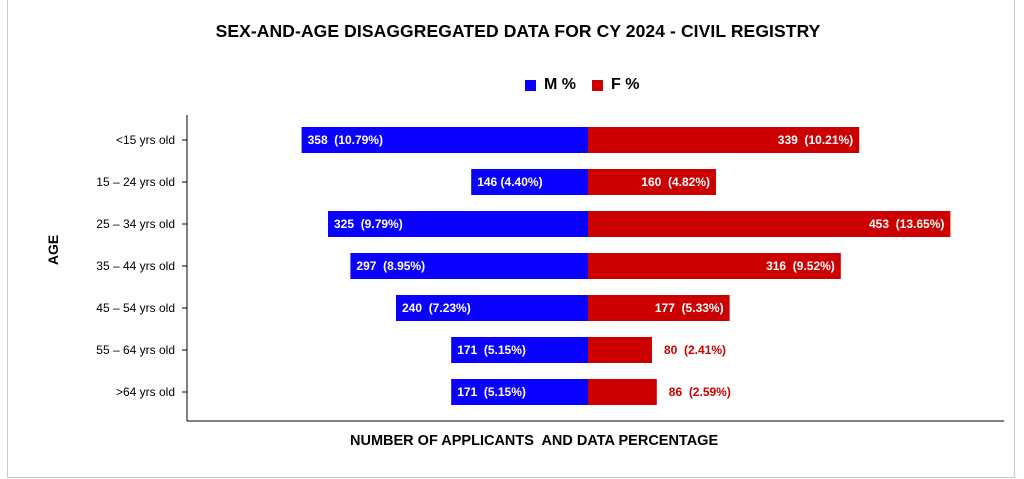 The image size is (1024, 479). Describe the element at coordinates (689, 308) in the screenshot. I see `data-label-female: 177 (5.33%)` at that location.